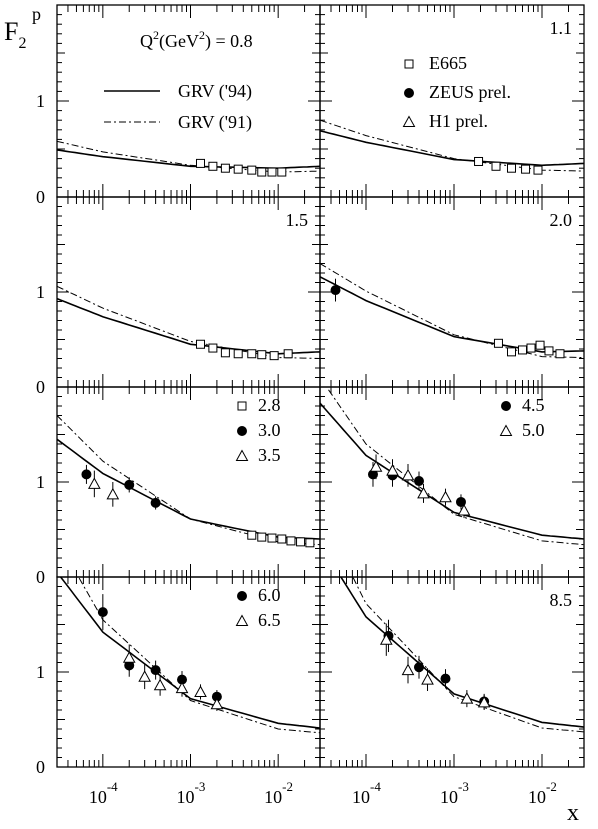 Image resolution: width=598 pixels, height=829 pixels. Describe the element at coordinates (22, 43) in the screenshot. I see `y-axis-sub: 2` at that location.